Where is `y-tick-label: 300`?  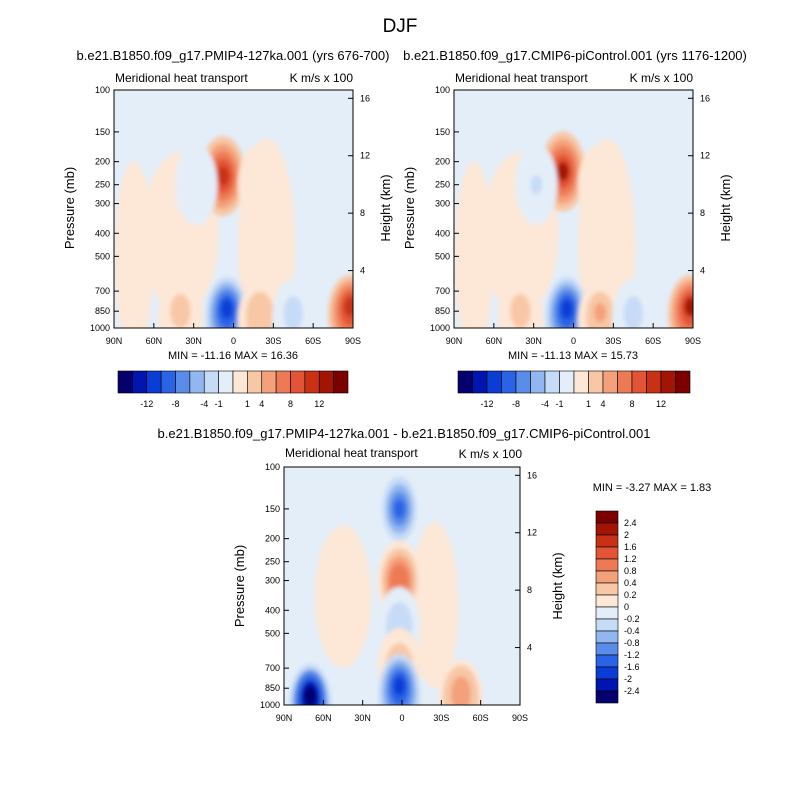 y-tick-label: 300 is located at coordinates (442, 204).